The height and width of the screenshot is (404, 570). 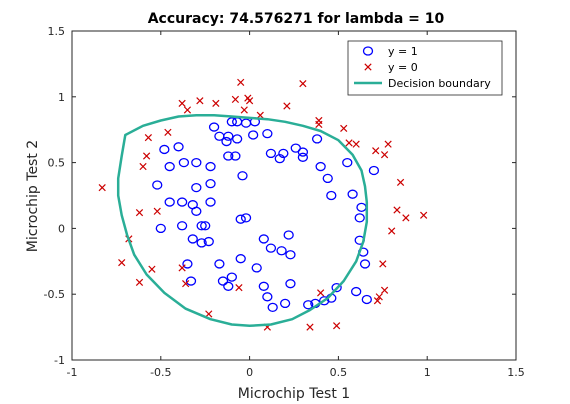 I want to click on x-axis-label: Microchip Test 1, so click(x=294, y=394).